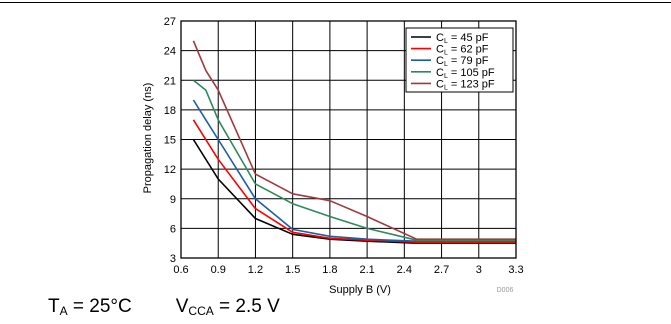 Image resolution: width=671 pixels, height=324 pixels. Describe the element at coordinates (329, 270) in the screenshot. I see `x-tick-label: 1.8` at that location.